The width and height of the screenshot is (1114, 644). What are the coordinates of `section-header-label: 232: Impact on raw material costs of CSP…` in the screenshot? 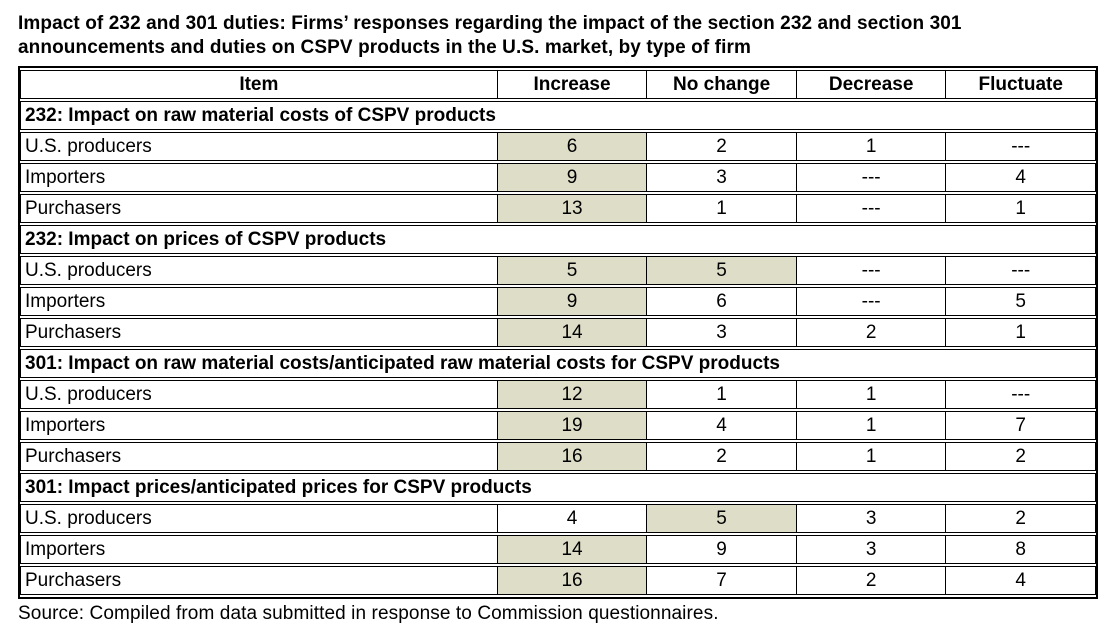 It's located at (558, 115).